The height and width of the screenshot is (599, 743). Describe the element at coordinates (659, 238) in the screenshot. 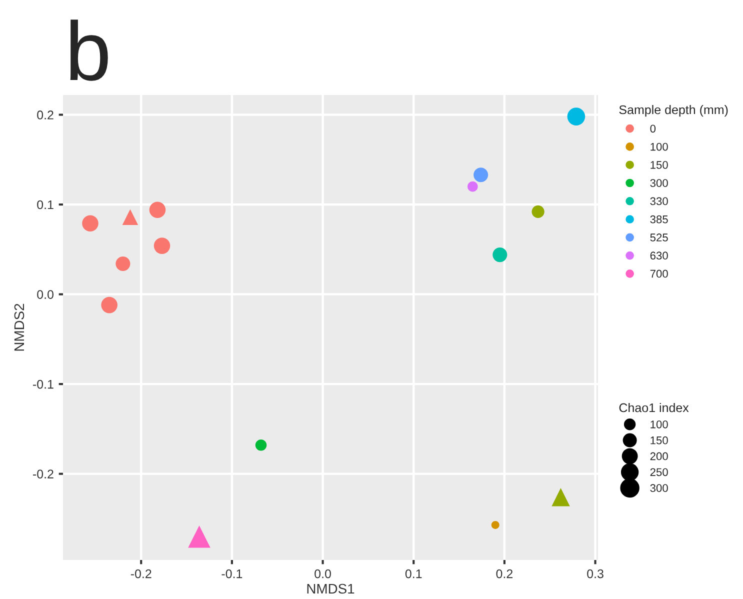

I see `legend-label: 525` at that location.